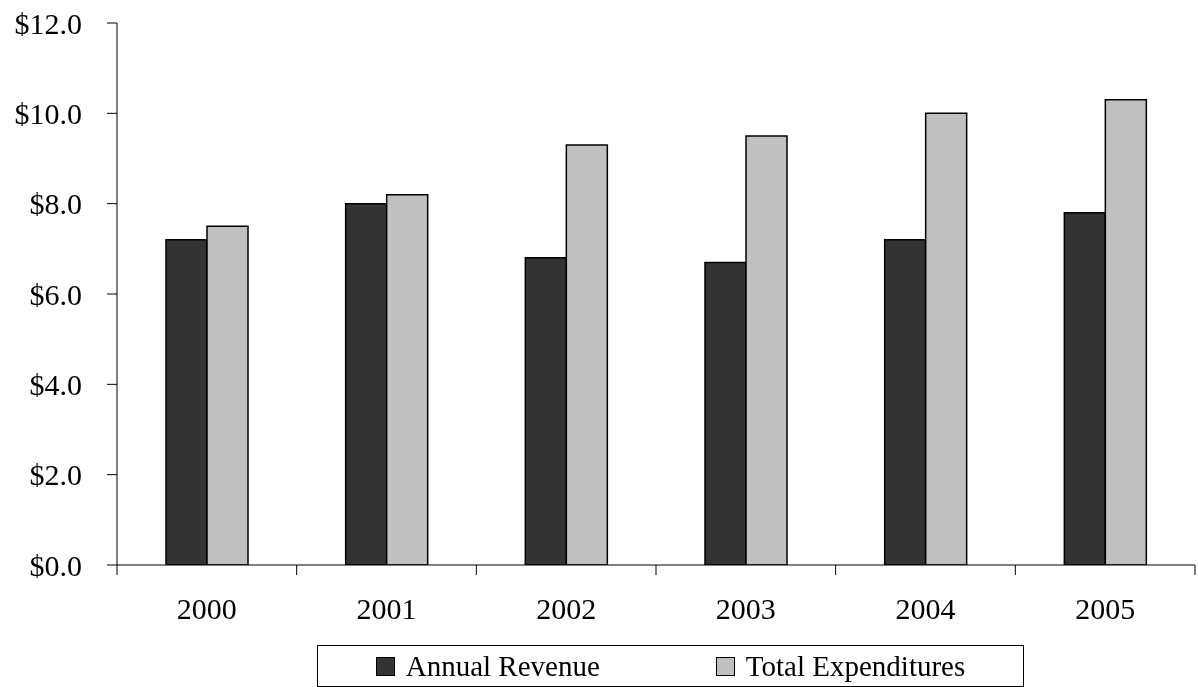 The width and height of the screenshot is (1198, 687). What do you see at coordinates (48, 23) in the screenshot?
I see `y-tick-label: $12.0` at bounding box center [48, 23].